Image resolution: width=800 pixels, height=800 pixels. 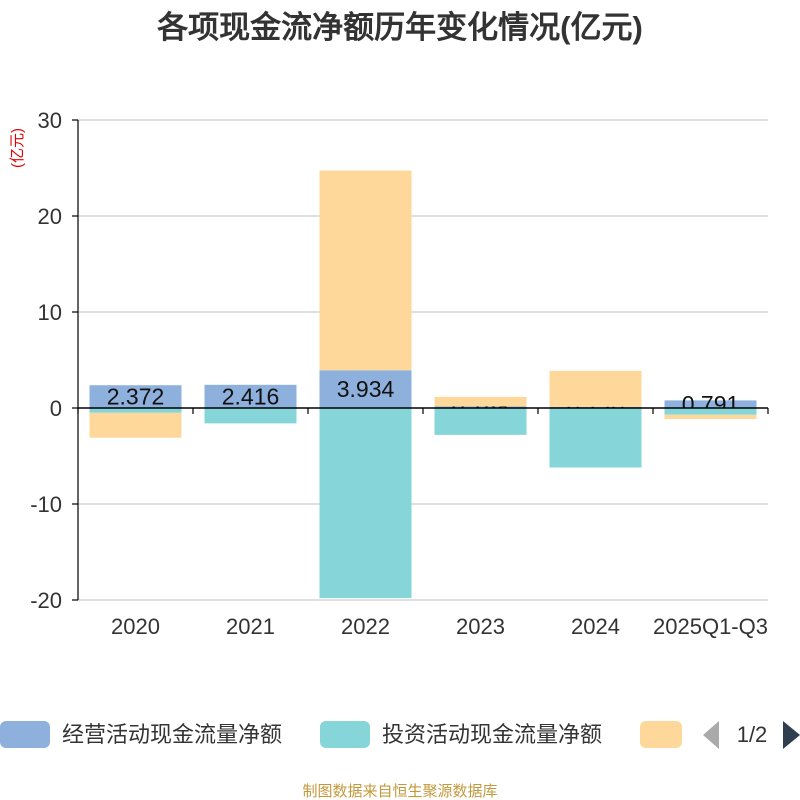 I want to click on x-tick-label: 2021, so click(x=250, y=626).